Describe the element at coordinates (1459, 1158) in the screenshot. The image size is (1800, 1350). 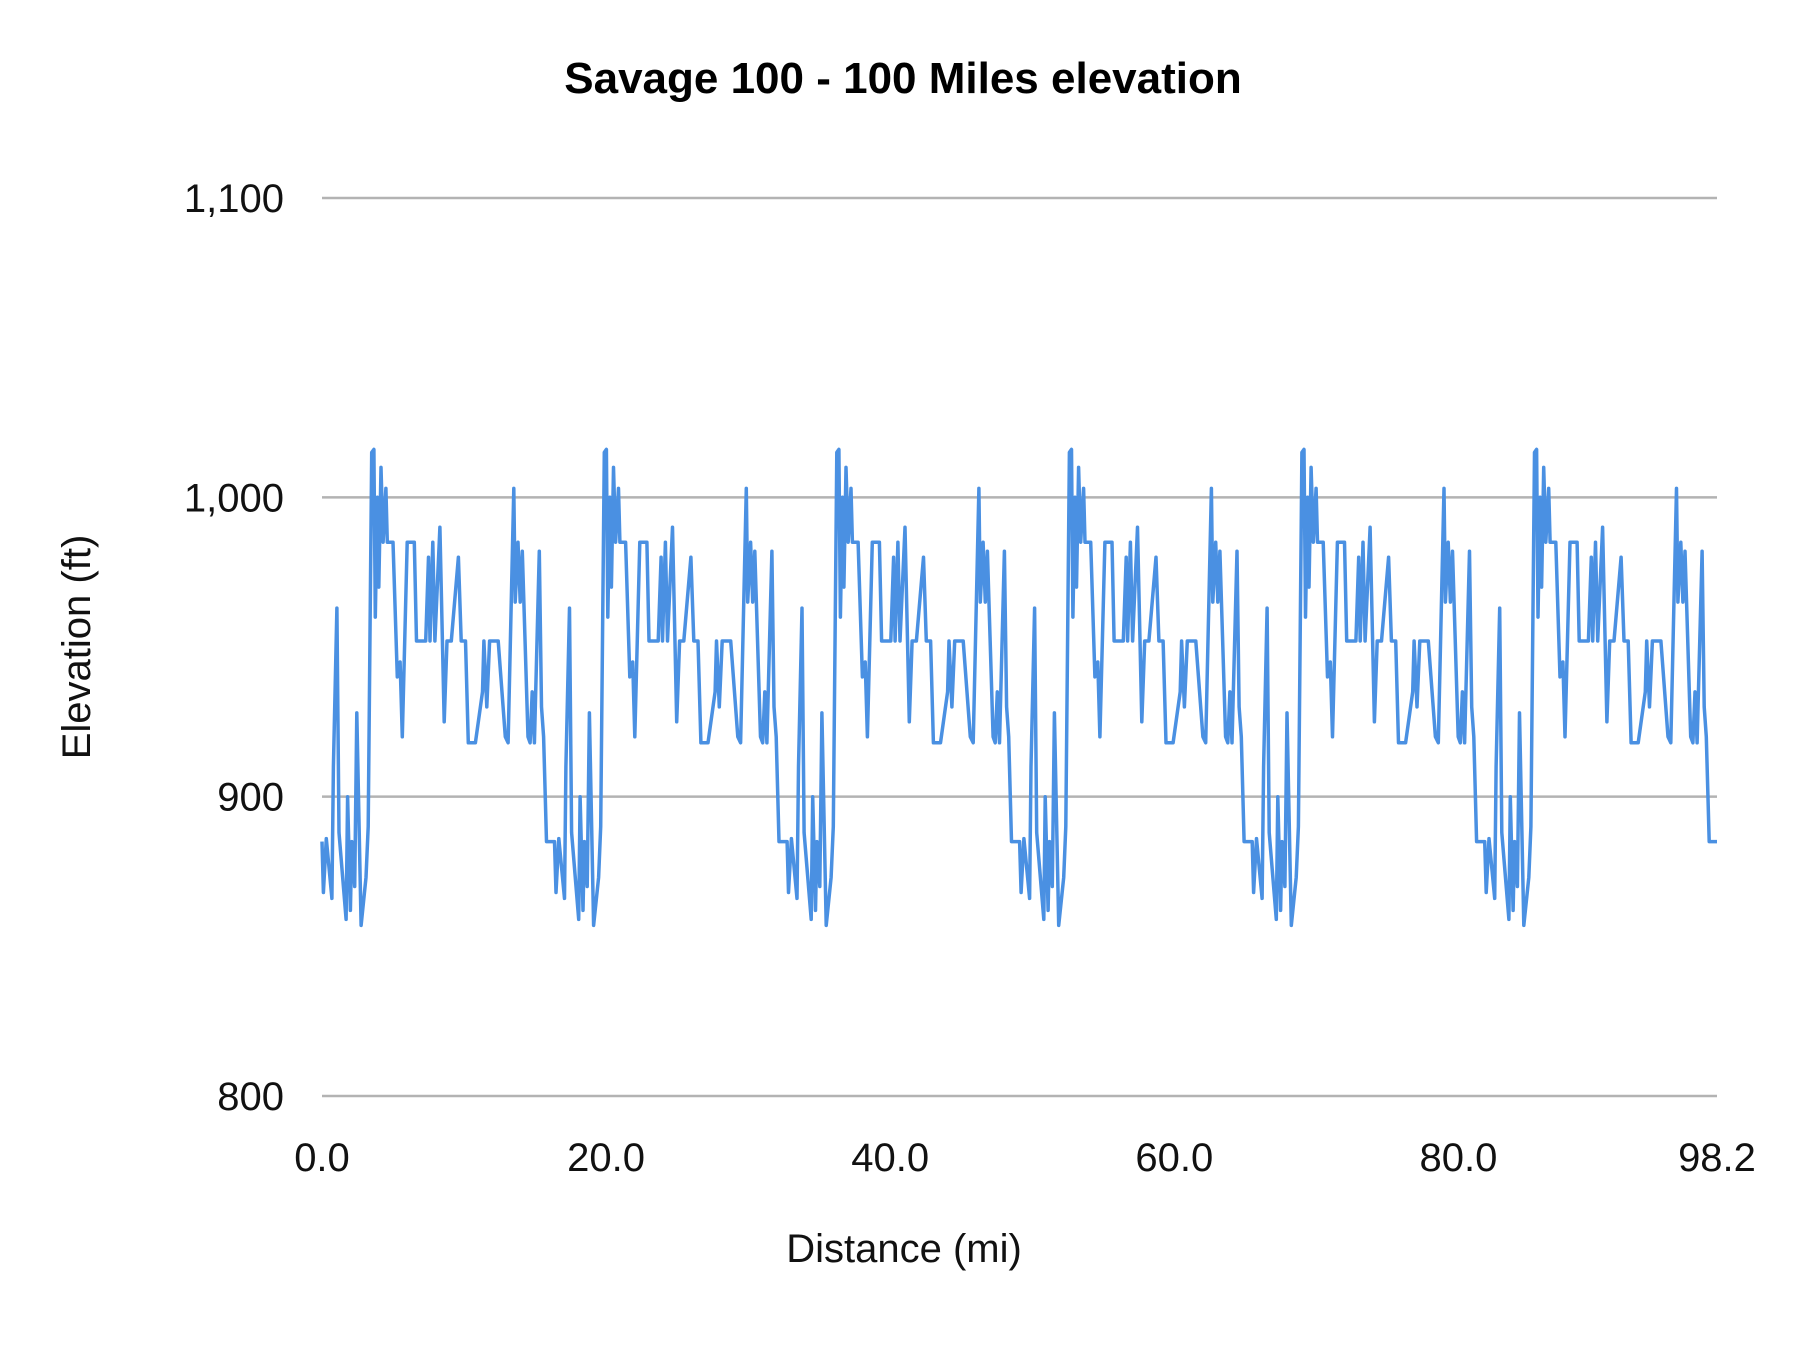
I see `x-tick-label: 80.0` at that location.